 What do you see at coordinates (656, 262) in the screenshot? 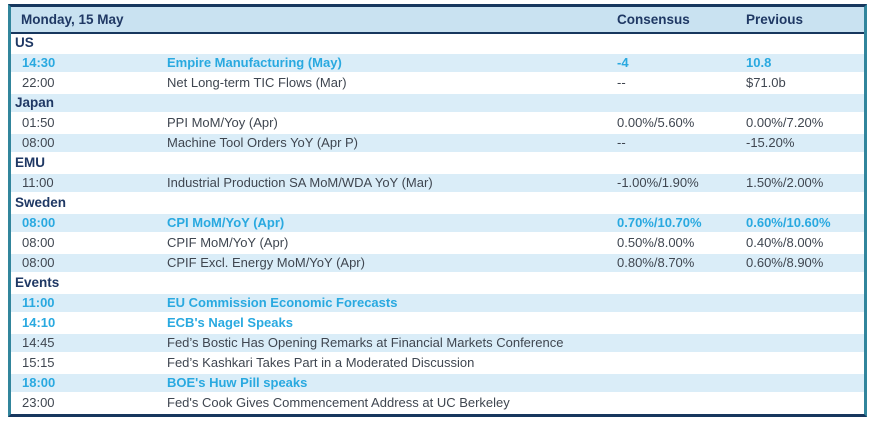
I see `consensus-cell: 0.80%/8.70%` at bounding box center [656, 262].